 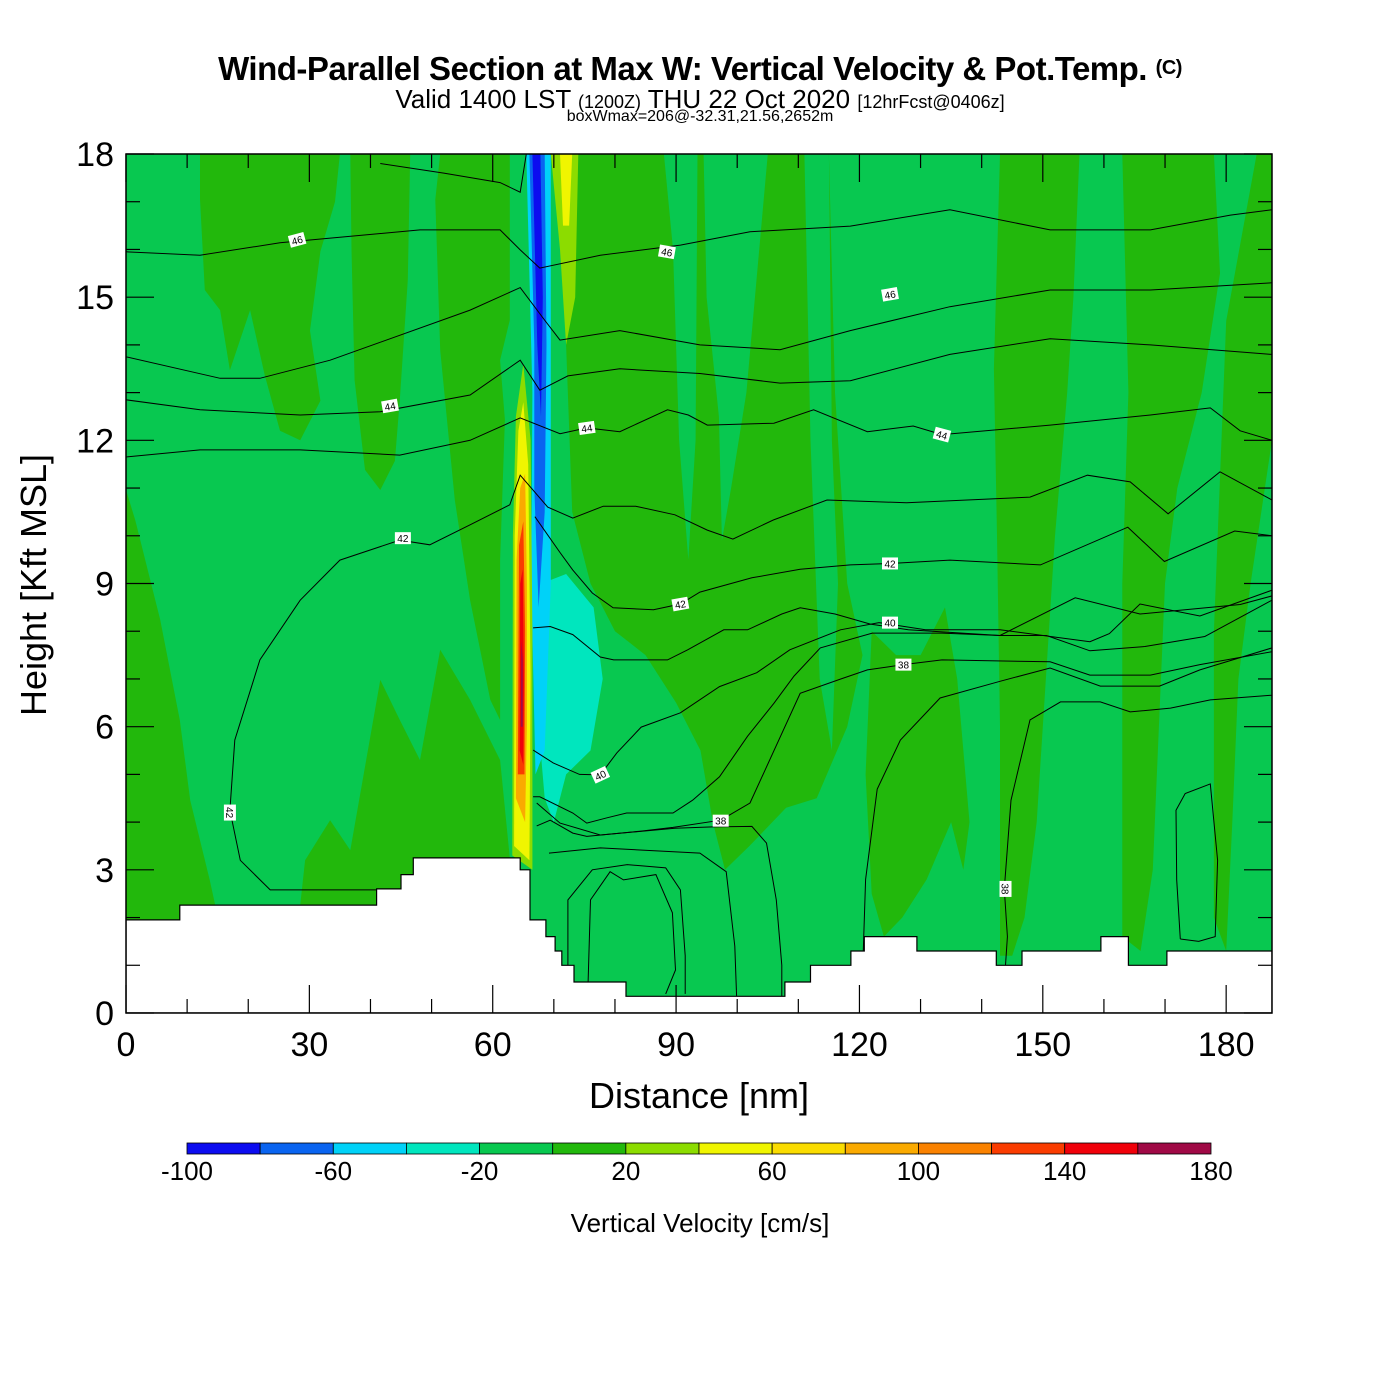 What do you see at coordinates (493, 1045) in the screenshot?
I see `x-tick-label: 60` at bounding box center [493, 1045].